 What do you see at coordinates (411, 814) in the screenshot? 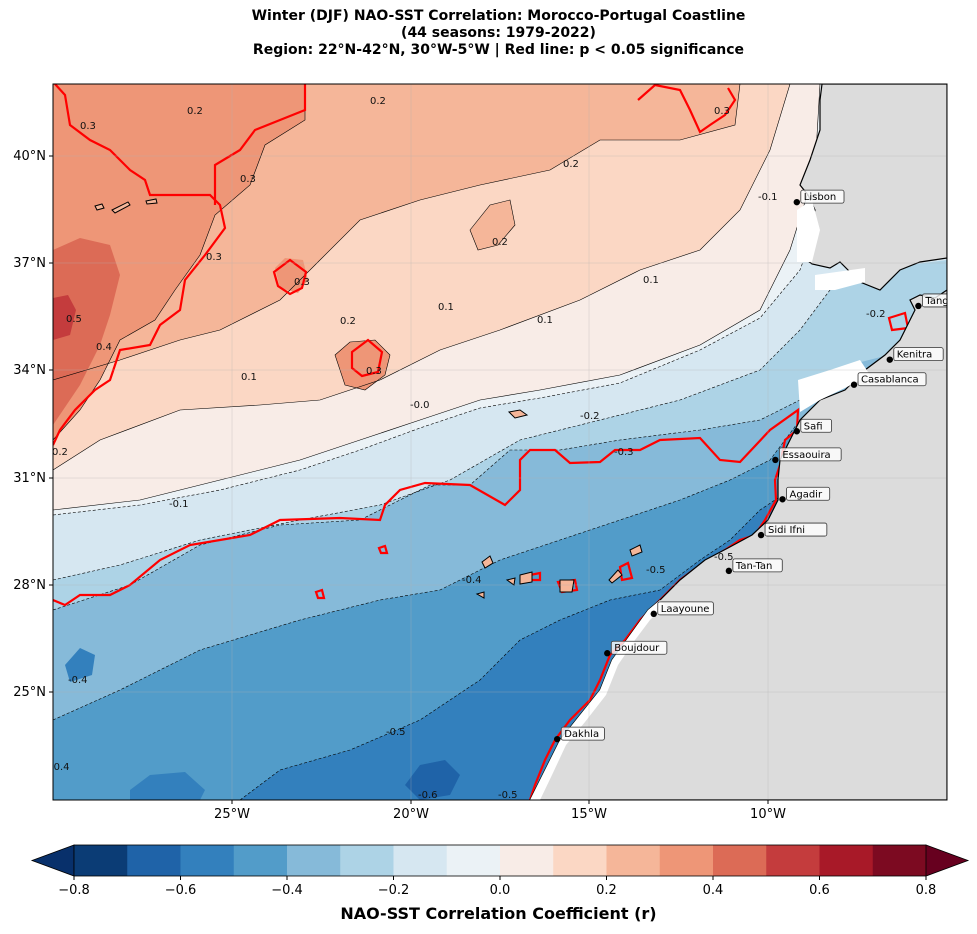
I see `lon-tick: 20°W` at bounding box center [411, 814].